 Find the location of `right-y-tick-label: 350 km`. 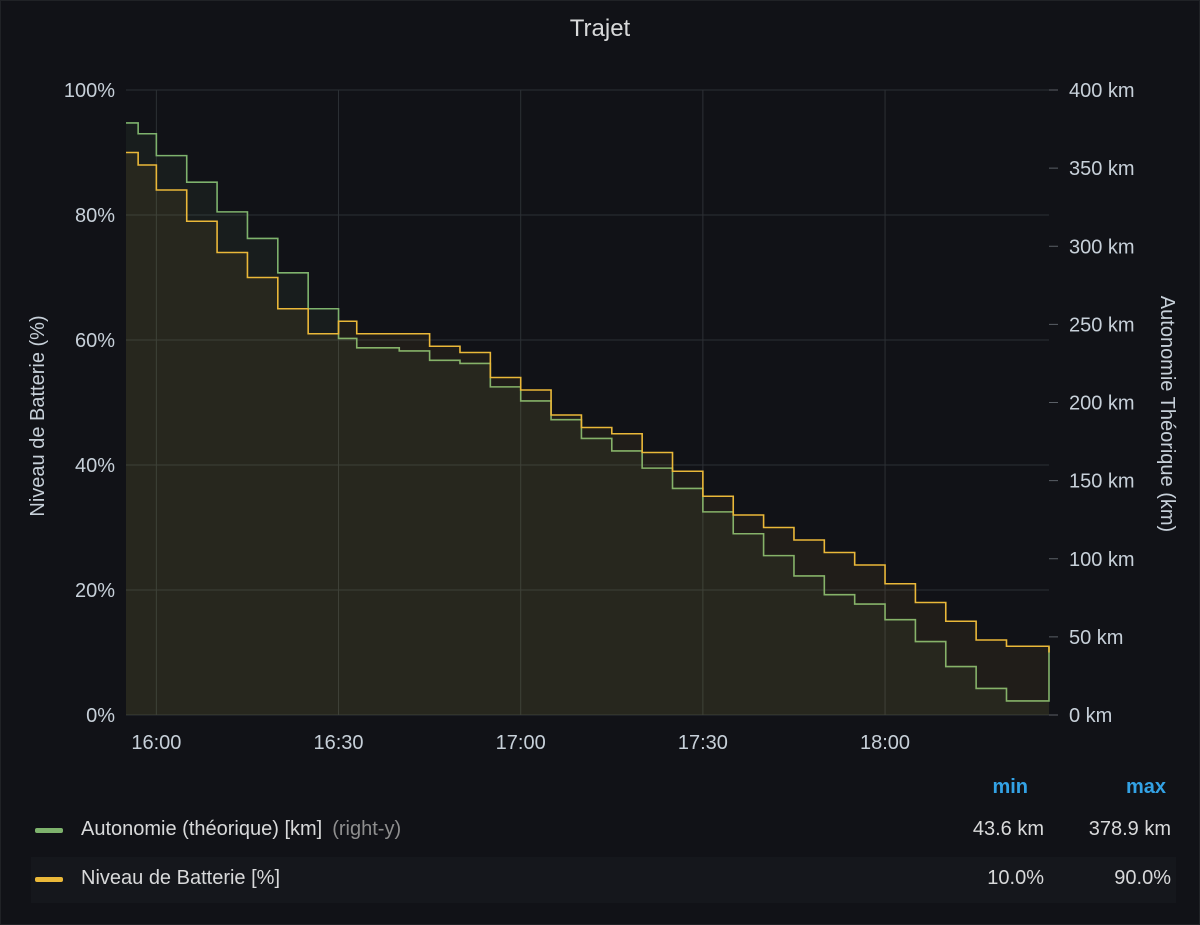

right-y-tick-label: 350 km is located at coordinates (1102, 169).